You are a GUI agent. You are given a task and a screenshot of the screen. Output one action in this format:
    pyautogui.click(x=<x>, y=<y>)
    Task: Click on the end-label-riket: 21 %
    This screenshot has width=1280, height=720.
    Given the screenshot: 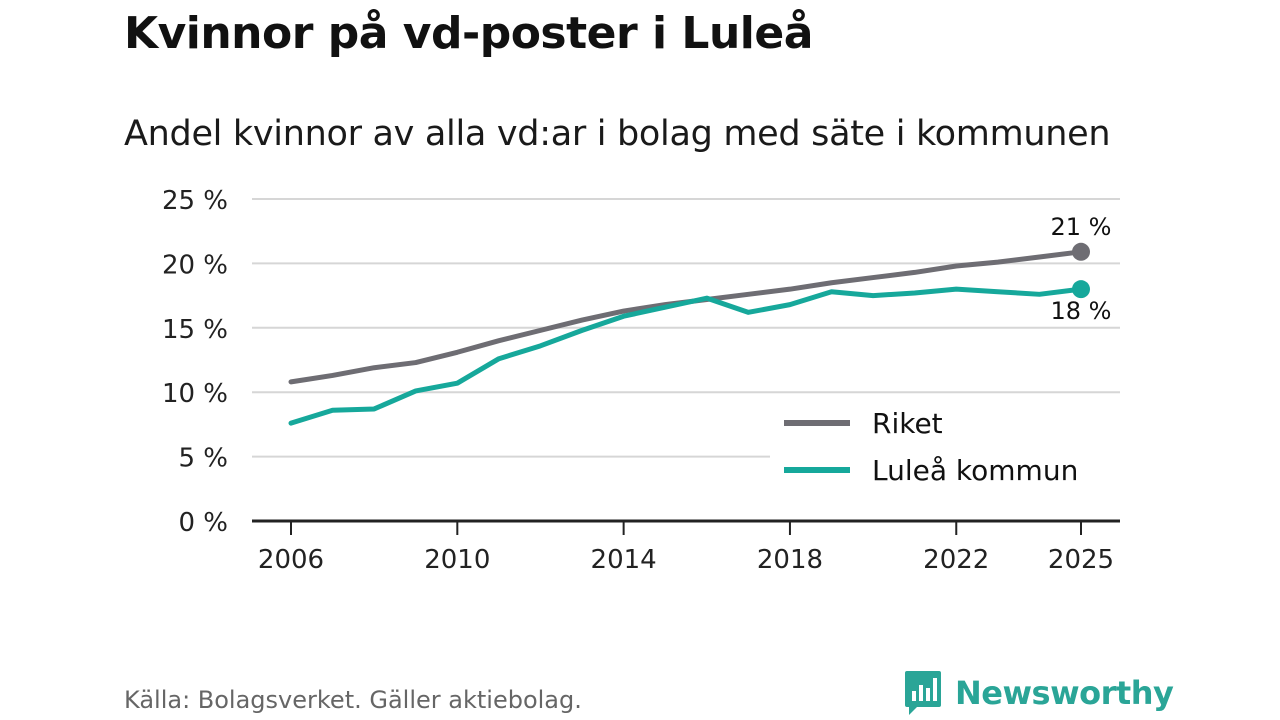 What is the action you would take?
    pyautogui.click(x=1081, y=227)
    